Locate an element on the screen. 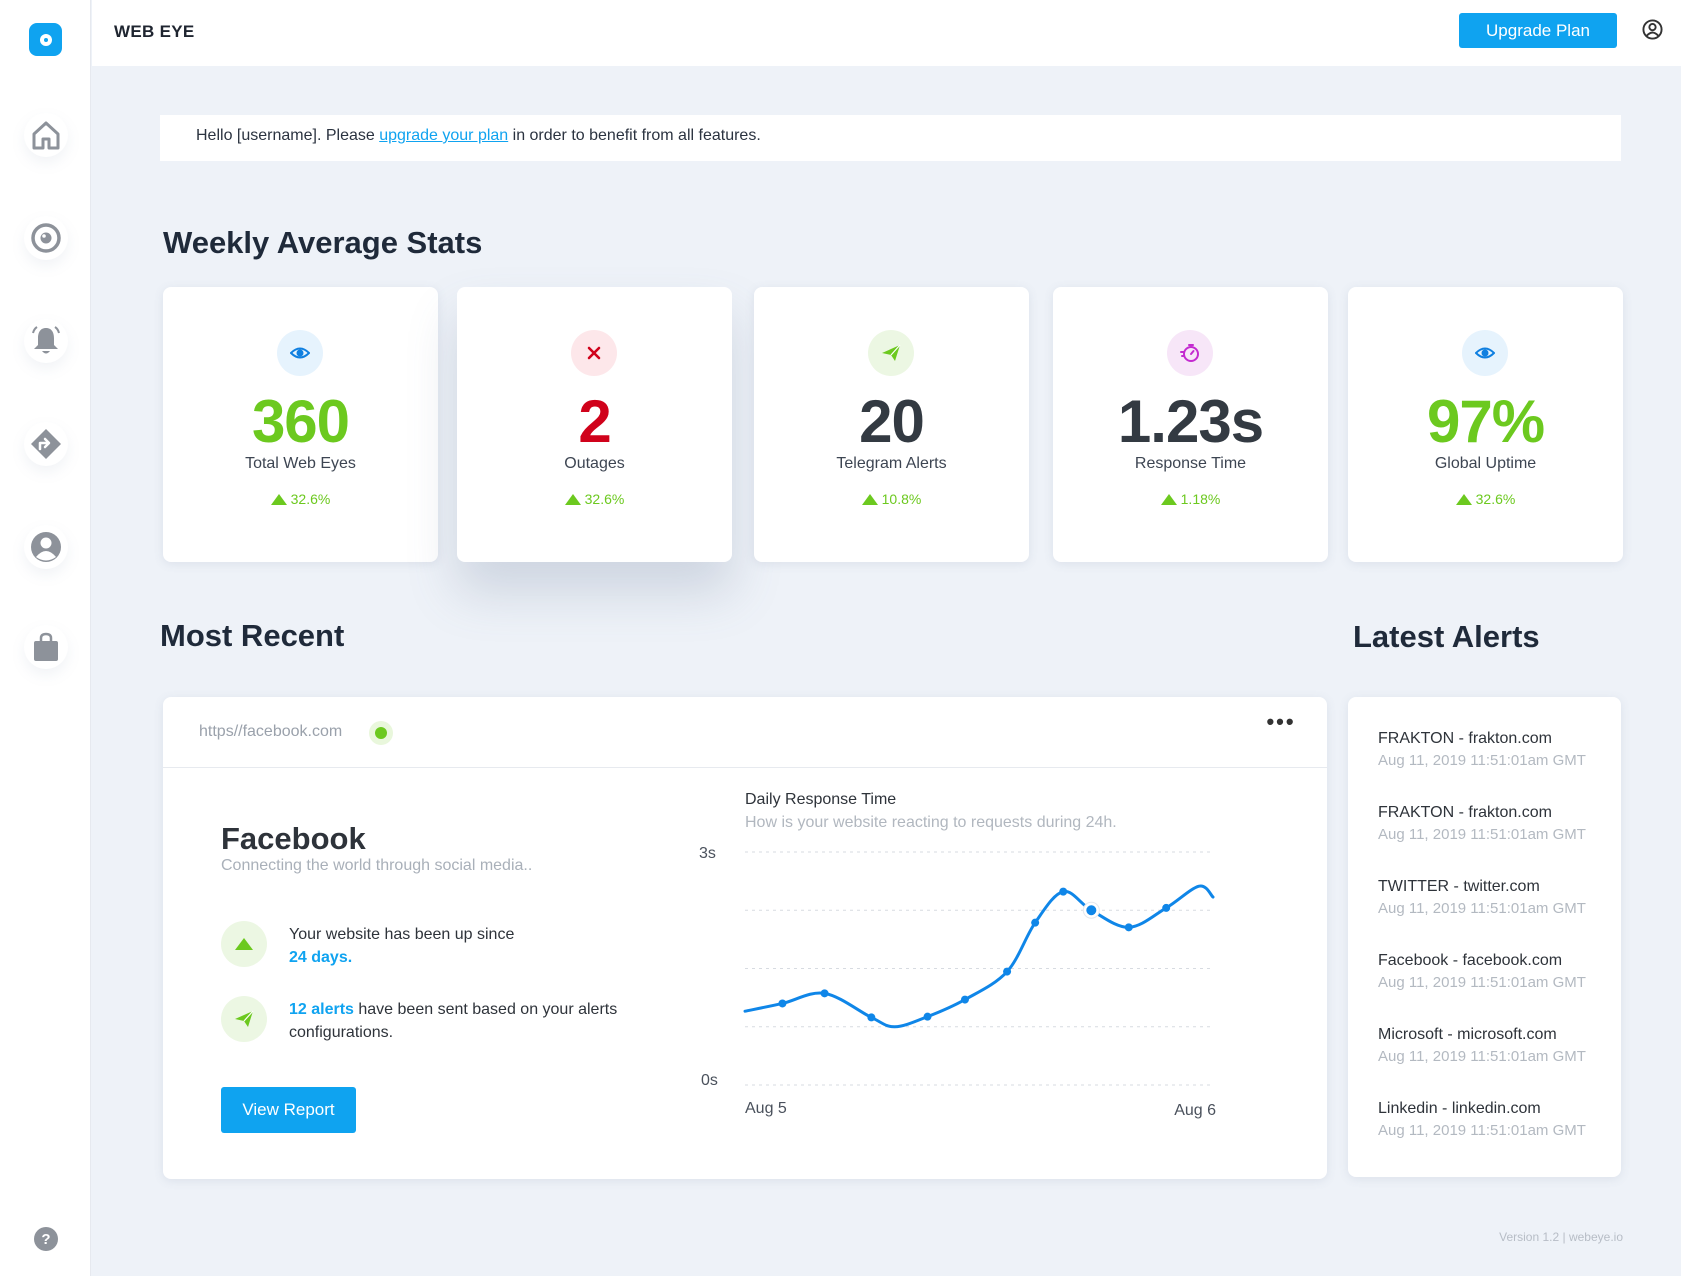  alerts-sent-icon is located at coordinates (244, 1019).